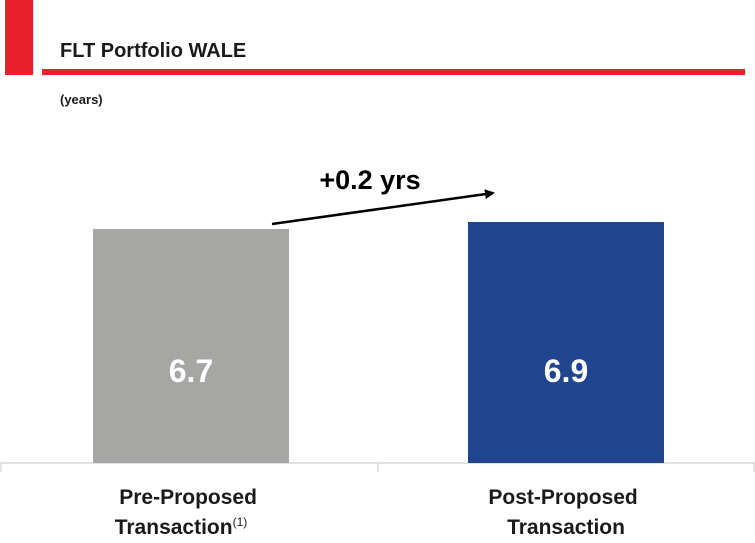 Image resolution: width=755 pixels, height=543 pixels. I want to click on x-tick-label: Post-Proposed Transaction, so click(565, 512).